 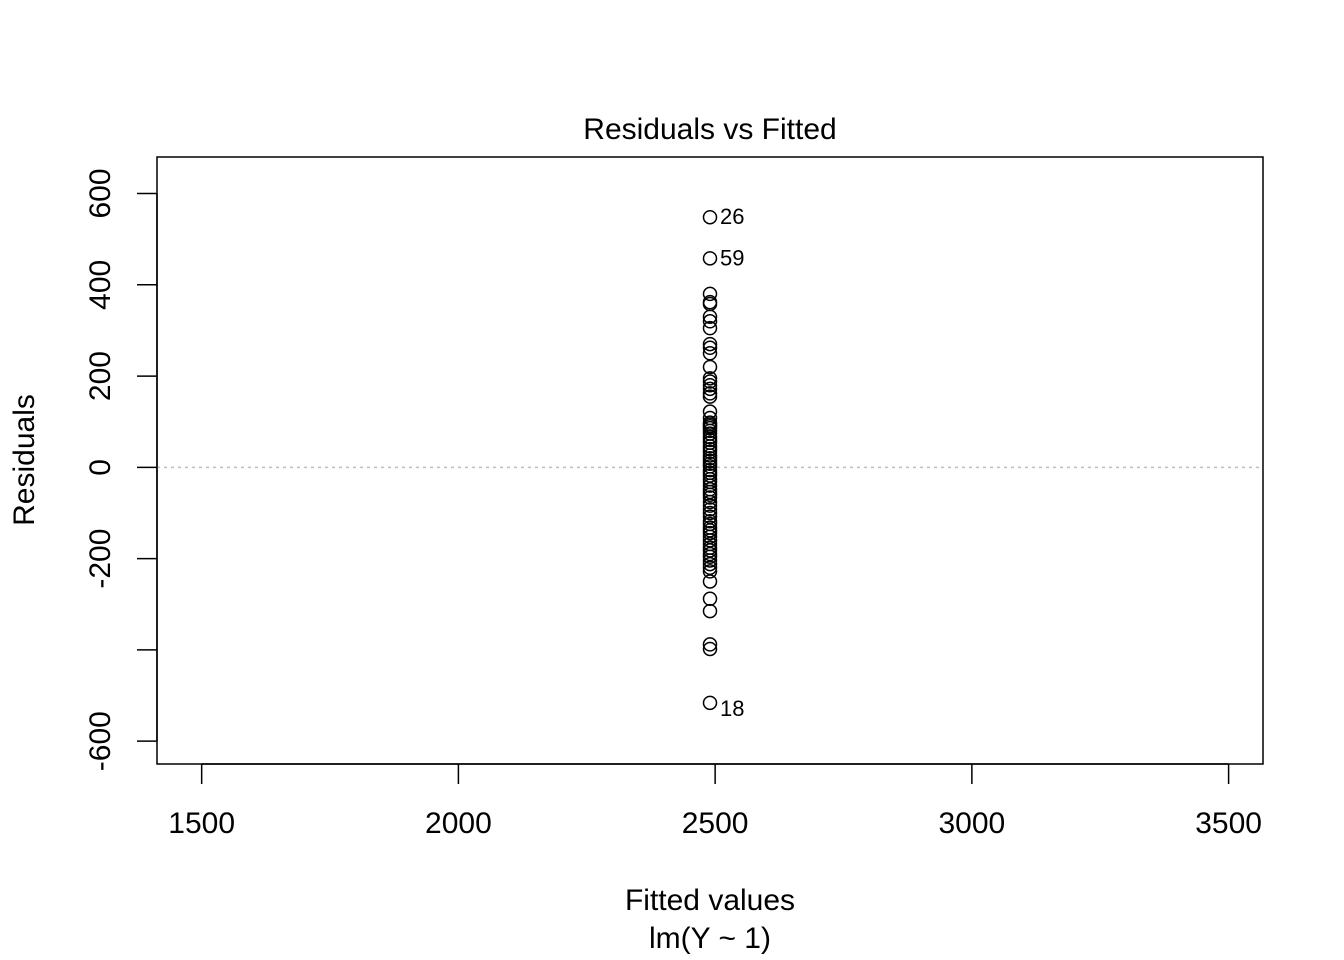 What do you see at coordinates (710, 938) in the screenshot?
I see `model-formula-label: lm(Y ~ 1)` at bounding box center [710, 938].